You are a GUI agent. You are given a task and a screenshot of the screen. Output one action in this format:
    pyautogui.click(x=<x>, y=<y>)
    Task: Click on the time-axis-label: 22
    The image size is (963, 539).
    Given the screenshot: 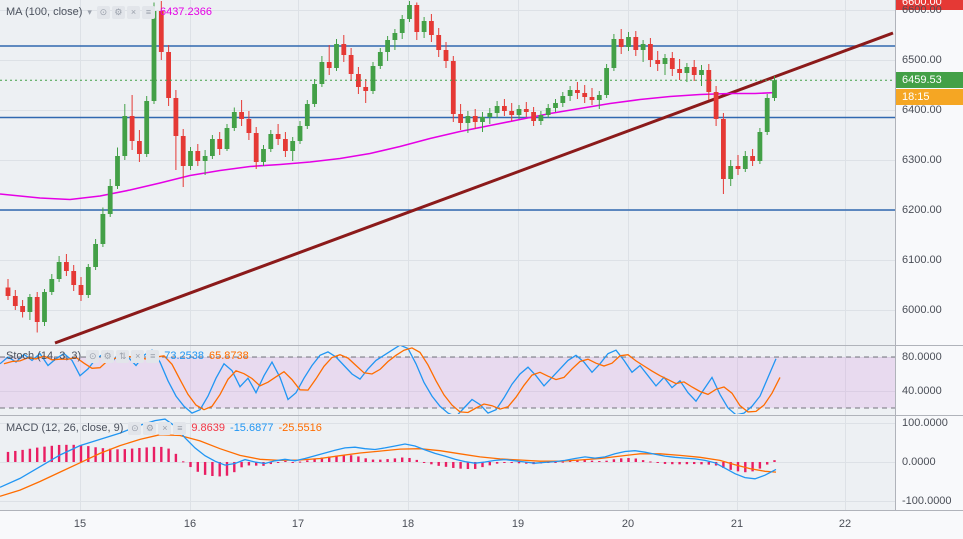 What is the action you would take?
    pyautogui.click(x=845, y=524)
    